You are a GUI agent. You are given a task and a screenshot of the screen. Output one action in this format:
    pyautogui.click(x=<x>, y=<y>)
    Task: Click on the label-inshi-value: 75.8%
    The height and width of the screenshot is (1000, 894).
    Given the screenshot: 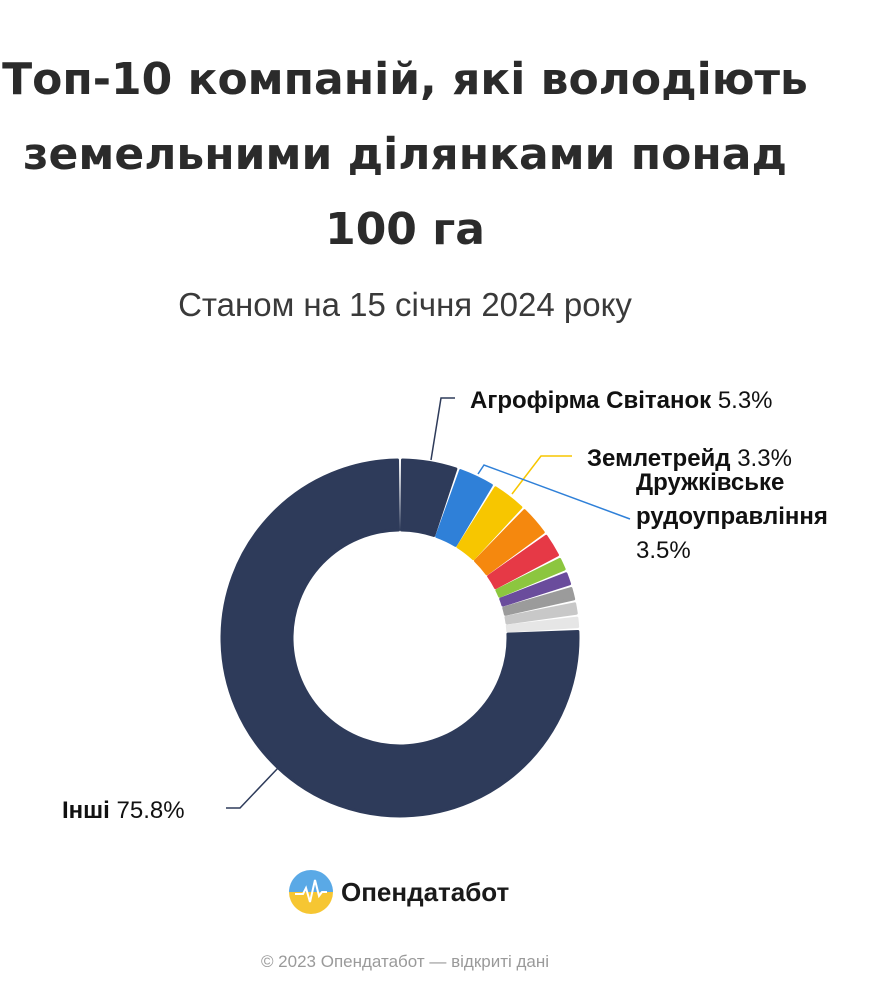 What is the action you would take?
    pyautogui.click(x=151, y=810)
    